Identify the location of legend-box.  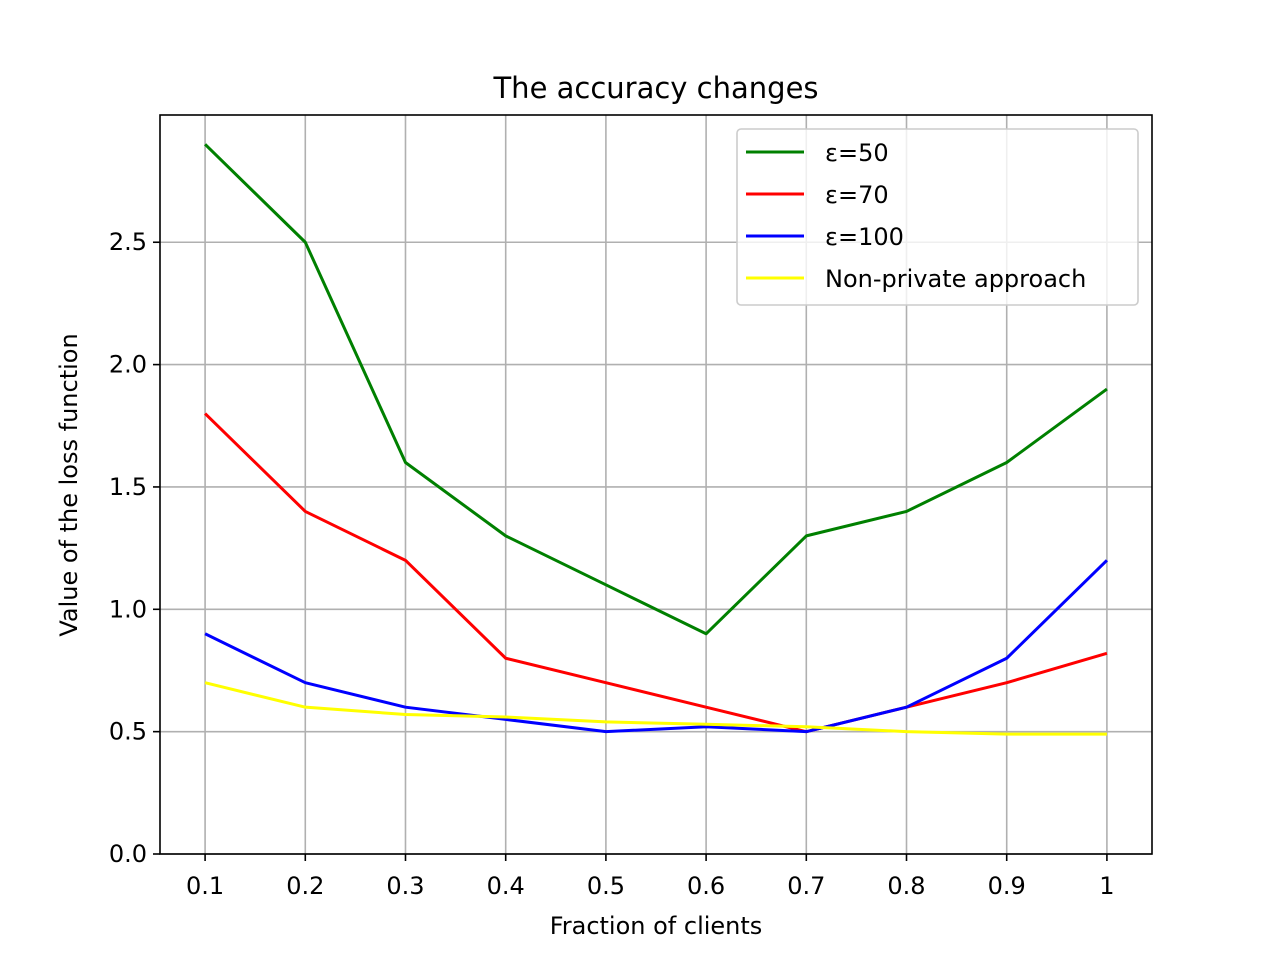
(937, 217).